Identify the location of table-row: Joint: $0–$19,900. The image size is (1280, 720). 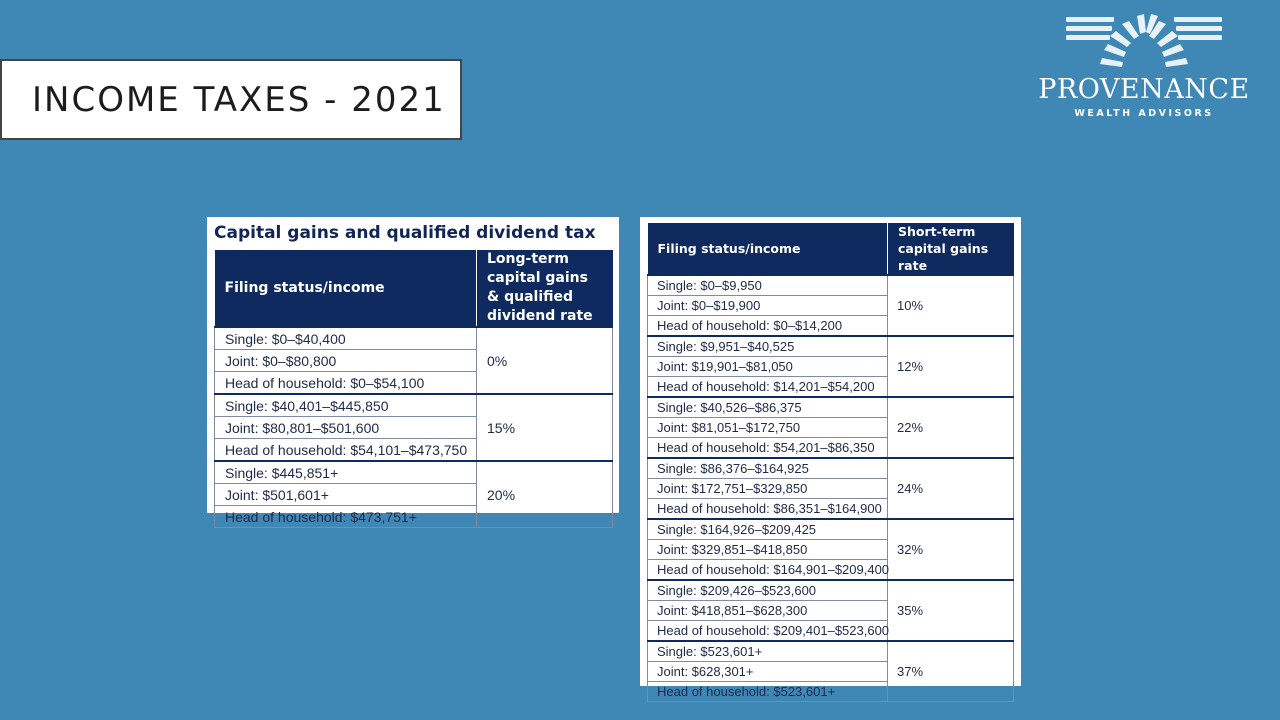
(830, 305).